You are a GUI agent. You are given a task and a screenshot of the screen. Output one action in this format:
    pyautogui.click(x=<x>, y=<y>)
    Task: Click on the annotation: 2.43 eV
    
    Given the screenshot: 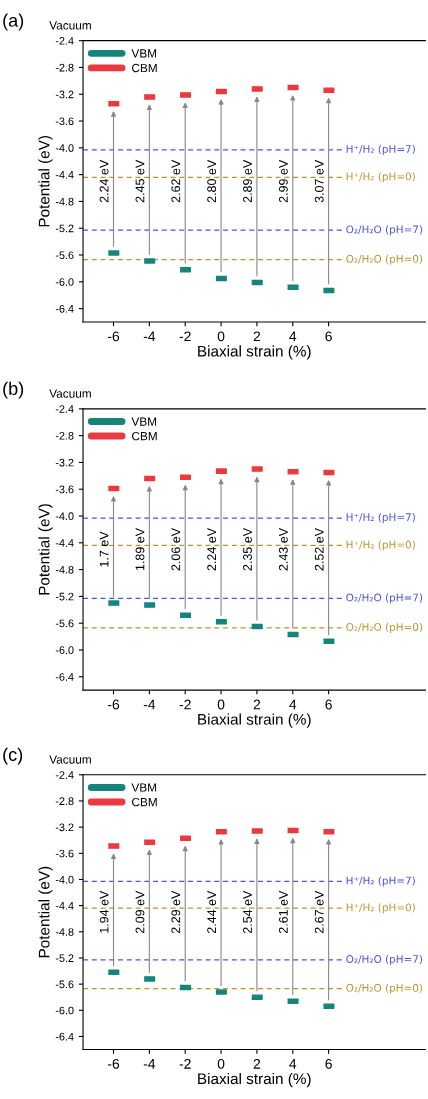 What is the action you would take?
    pyautogui.click(x=283, y=549)
    